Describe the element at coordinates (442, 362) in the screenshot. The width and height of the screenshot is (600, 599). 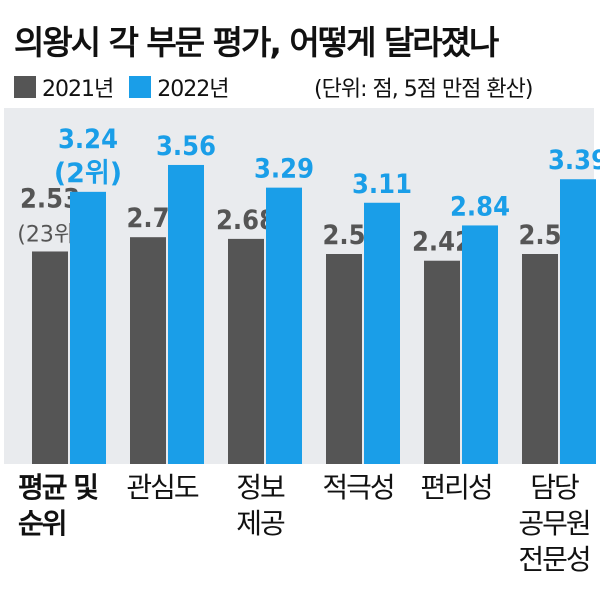
I see `bar-2021년-4` at that location.